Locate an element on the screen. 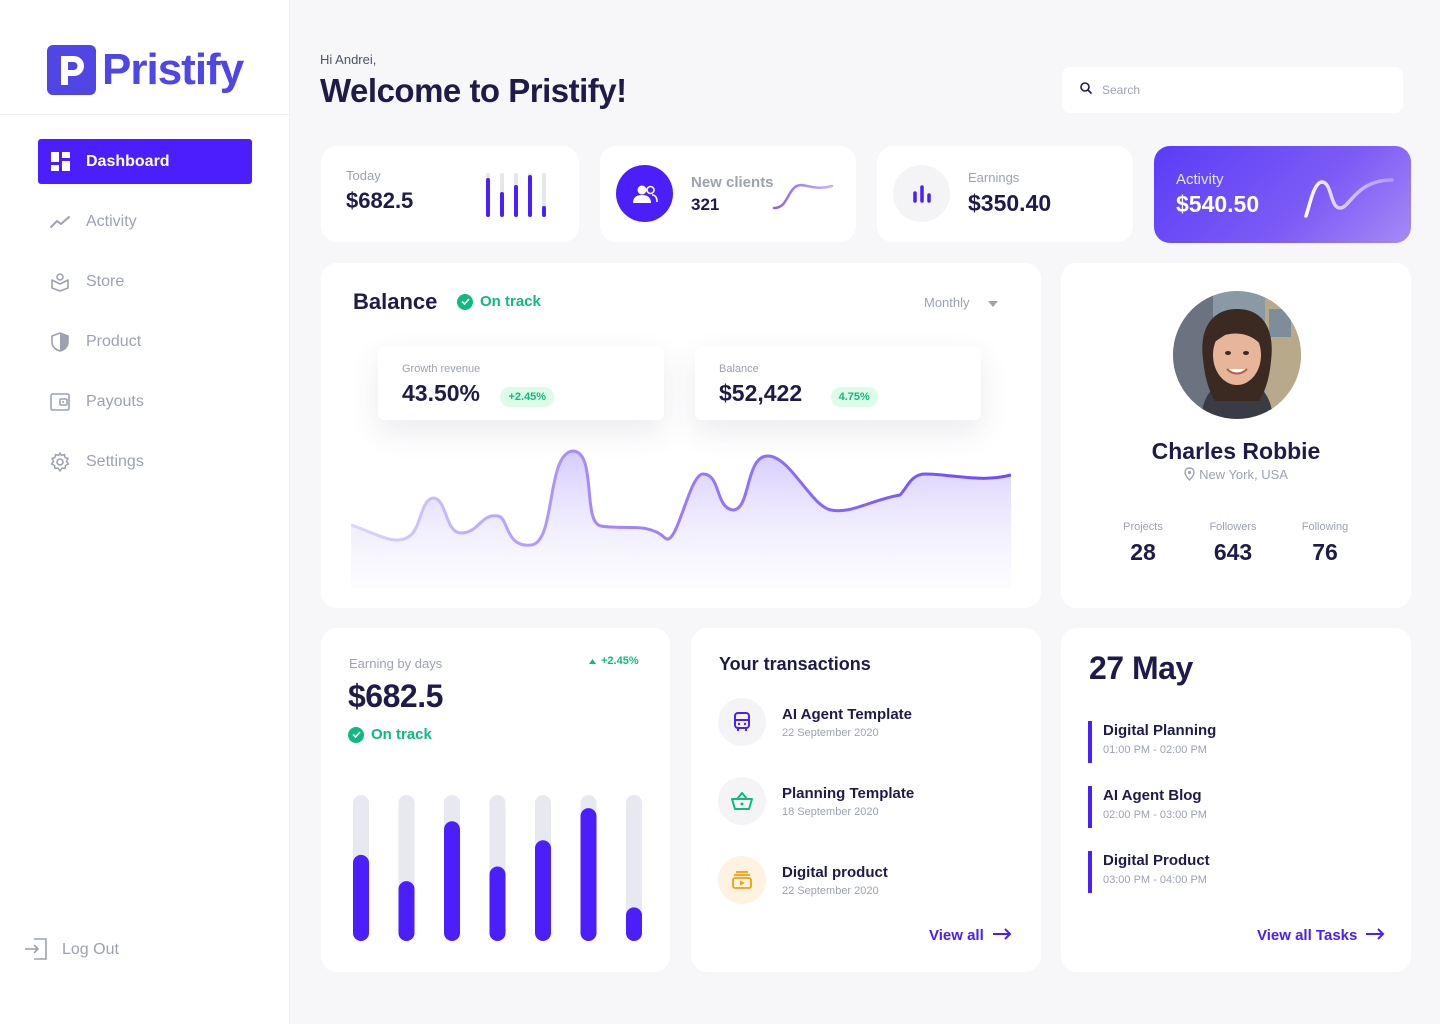 This screenshot has width=1440, height=1024. sidebar-item-product: Product is located at coordinates (145, 341).